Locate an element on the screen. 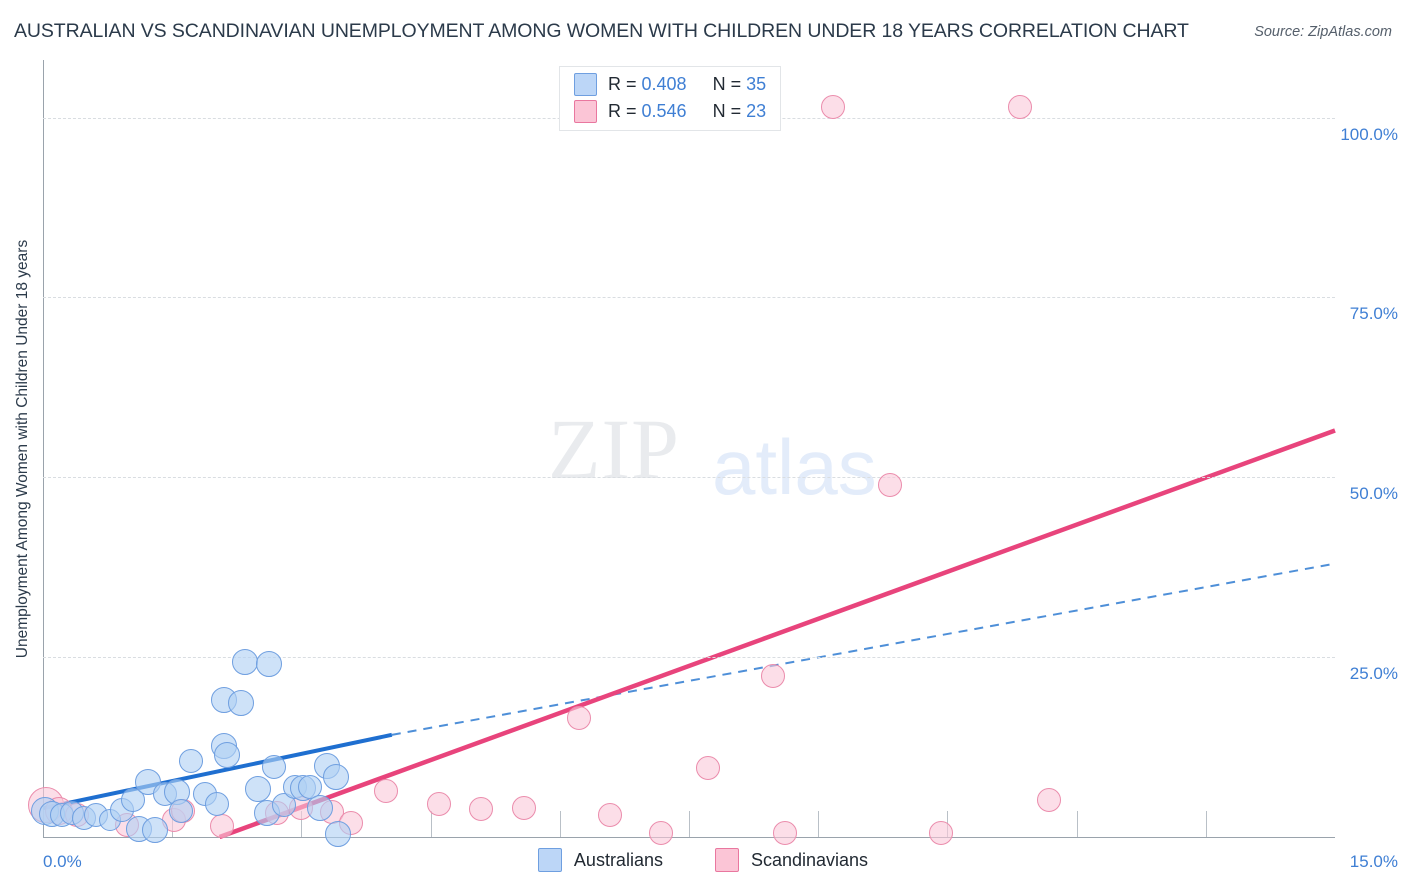 The width and height of the screenshot is (1406, 892). r-value-australians: 0.408 is located at coordinates (664, 84).